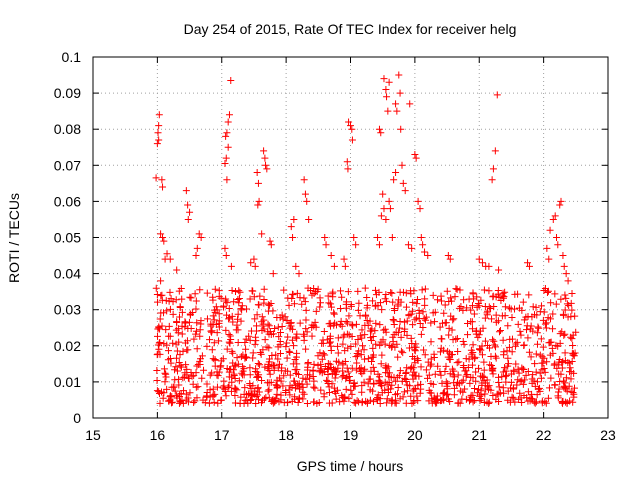  Describe the element at coordinates (286, 435) in the screenshot. I see `x-tick-label: 18` at that location.